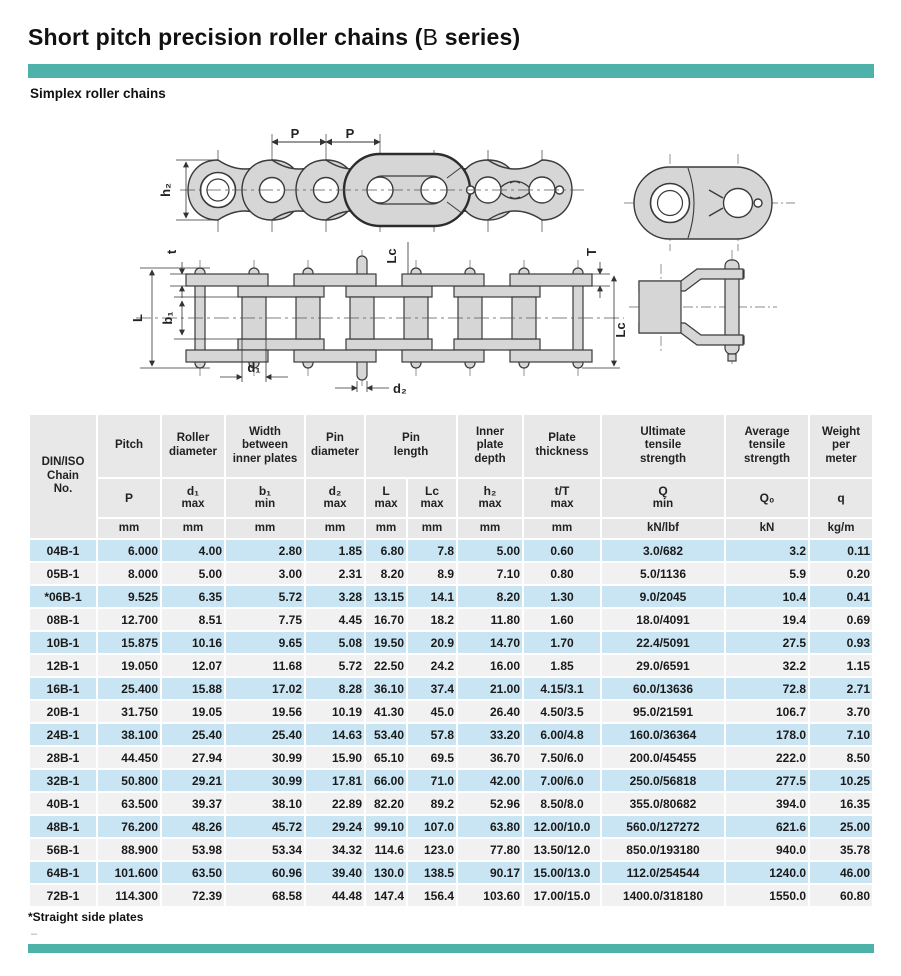  What do you see at coordinates (193, 528) in the screenshot?
I see `unit-roller: mm` at bounding box center [193, 528].